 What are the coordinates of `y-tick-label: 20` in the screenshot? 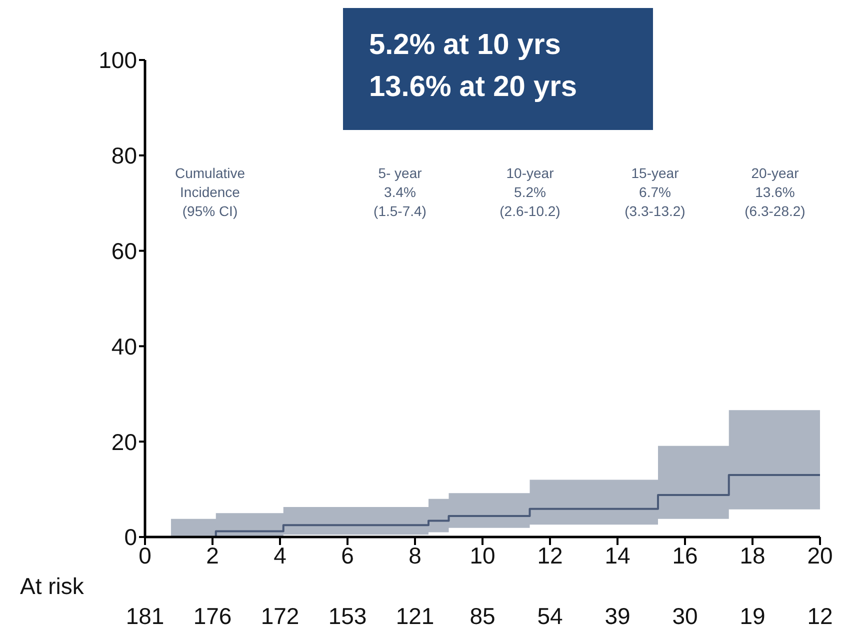 It's located at (124, 441).